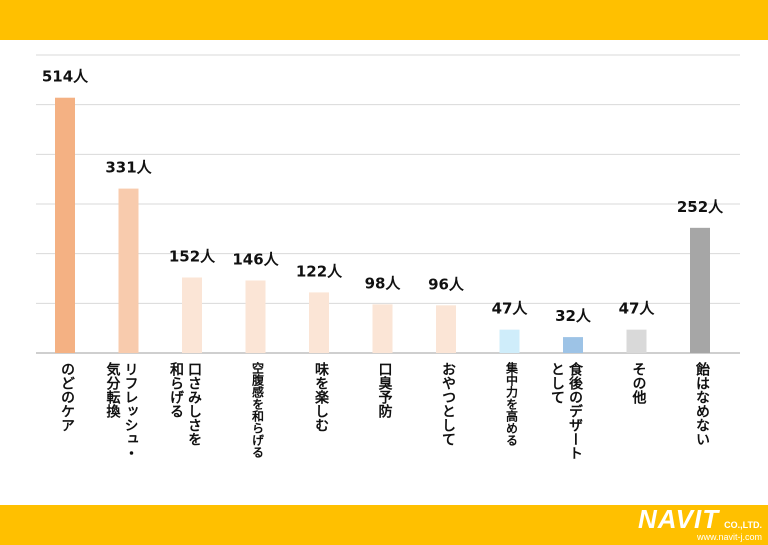 The image size is (768, 545). I want to click on category-label: 集中力を高める, so click(511, 404).